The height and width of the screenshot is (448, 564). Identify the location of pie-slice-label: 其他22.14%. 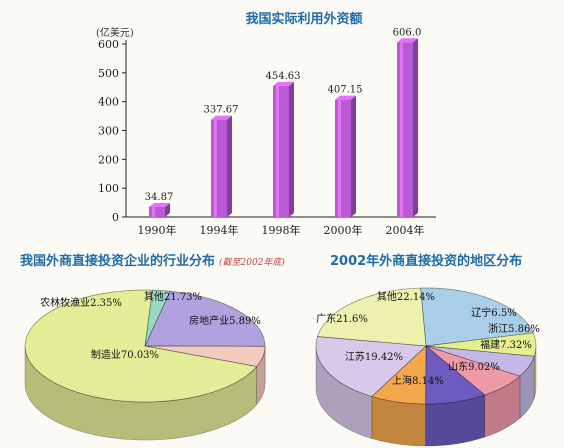
(406, 296).